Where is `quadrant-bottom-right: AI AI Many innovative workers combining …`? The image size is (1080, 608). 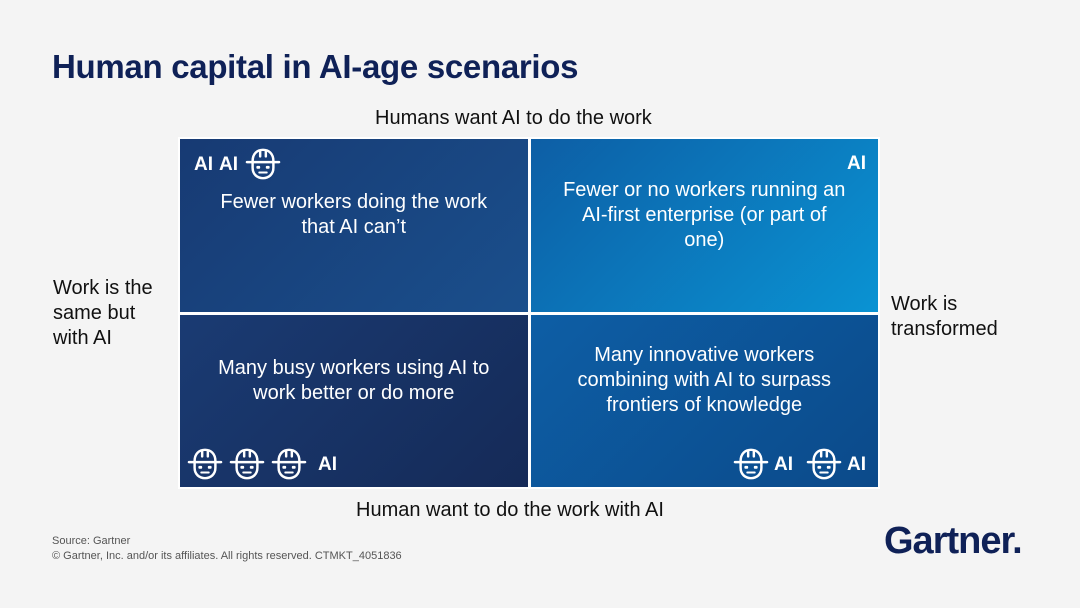 quadrant-bottom-right: AI AI Many innovative workers combining … is located at coordinates (704, 400).